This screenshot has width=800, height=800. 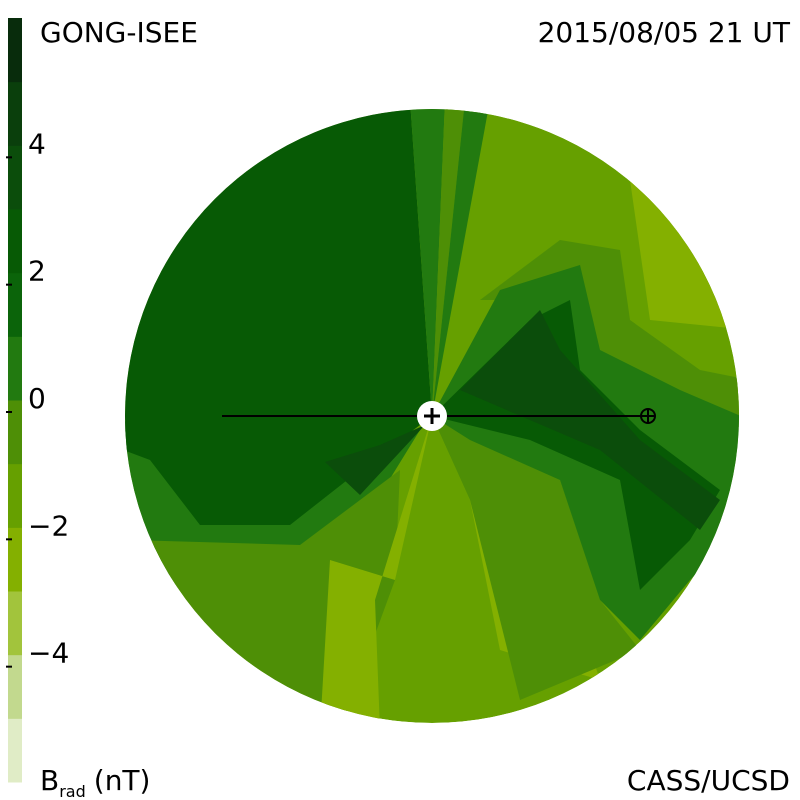 What do you see at coordinates (37, 271) in the screenshot?
I see `colorbar-tick-label: 2` at bounding box center [37, 271].